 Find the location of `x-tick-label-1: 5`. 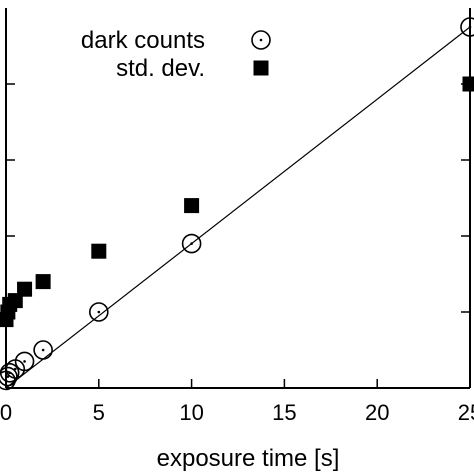

x-tick-label-1: 5 is located at coordinates (99, 412).